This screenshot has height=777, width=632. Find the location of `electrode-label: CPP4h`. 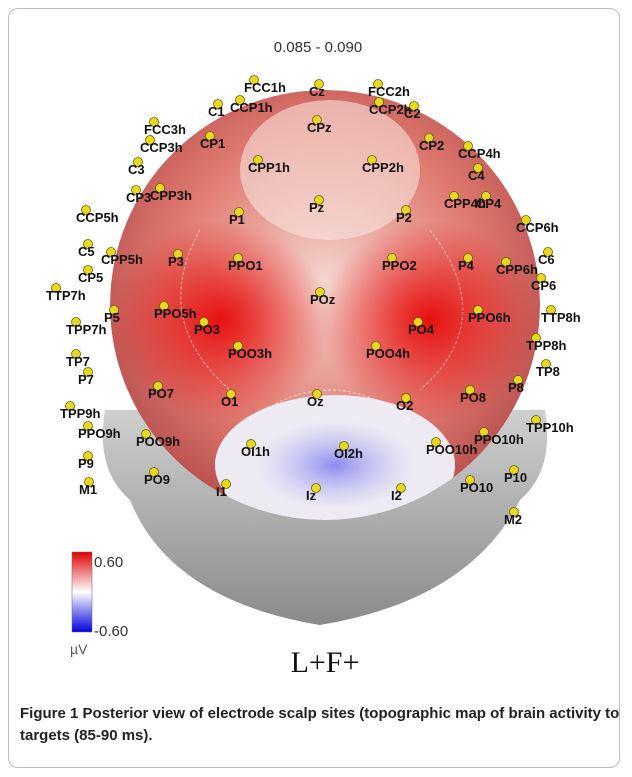

electrode-label: CPP4h is located at coordinates (465, 203).